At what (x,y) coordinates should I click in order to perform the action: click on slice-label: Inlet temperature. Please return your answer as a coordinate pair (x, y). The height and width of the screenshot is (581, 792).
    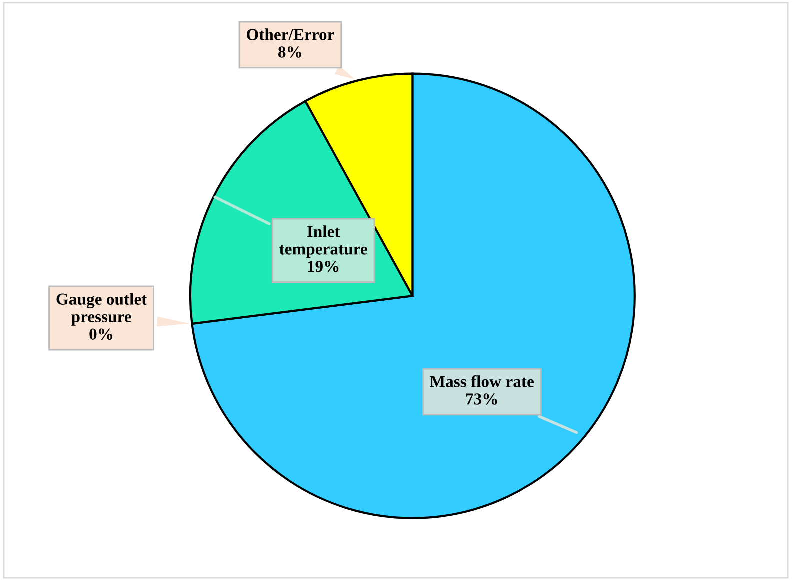
    Looking at the image, I should click on (324, 242).